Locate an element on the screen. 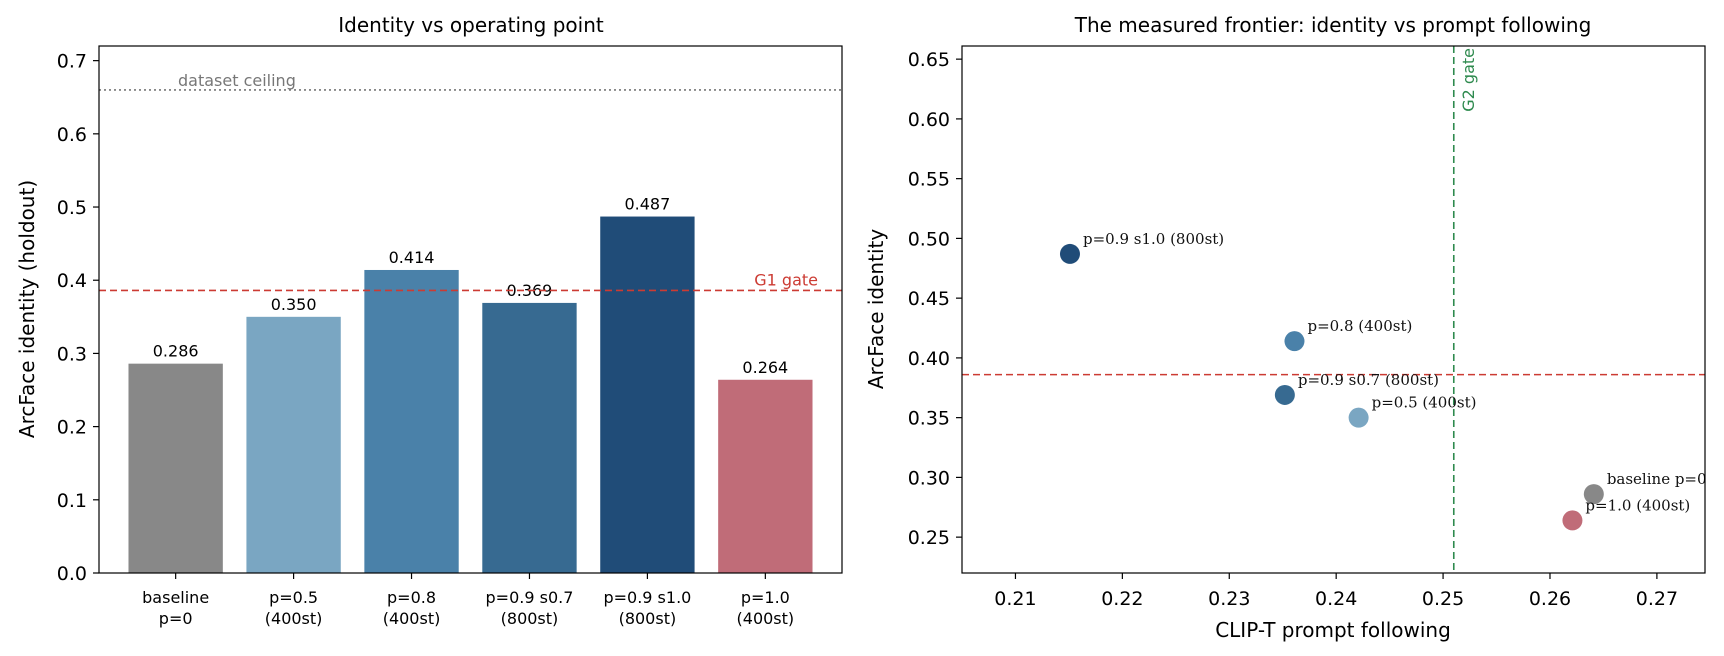  bar-y-tick-label: 0.7 is located at coordinates (72, 62).